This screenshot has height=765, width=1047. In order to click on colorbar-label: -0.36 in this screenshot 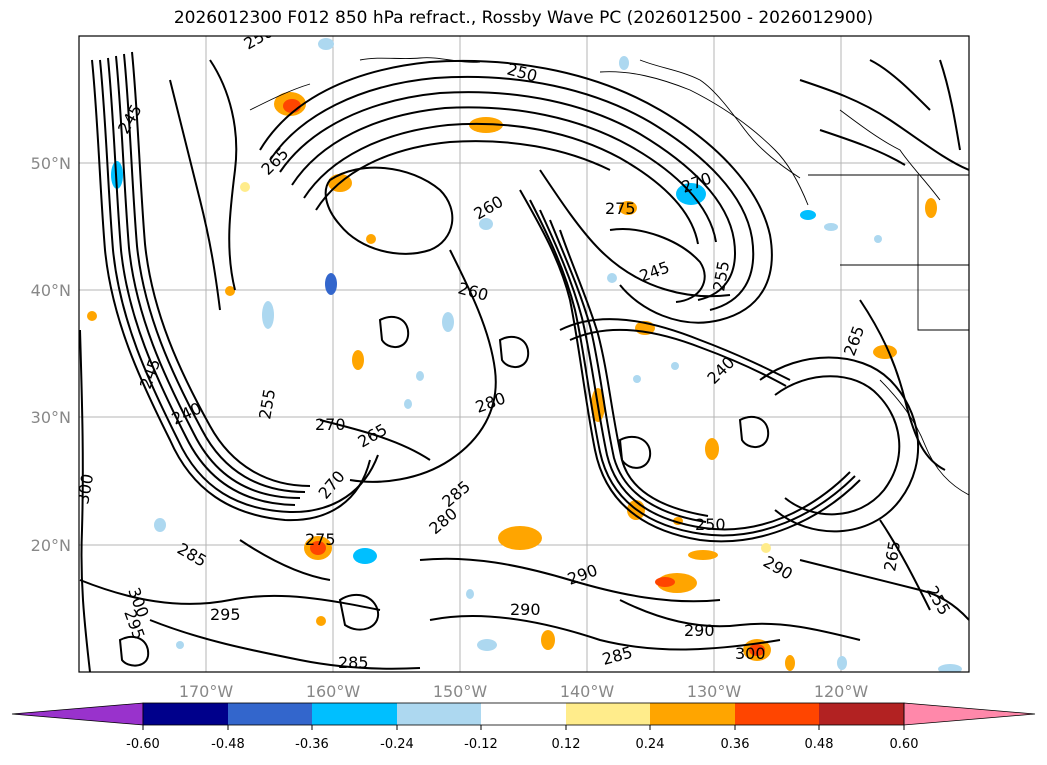, I will do `click(312, 744)`.